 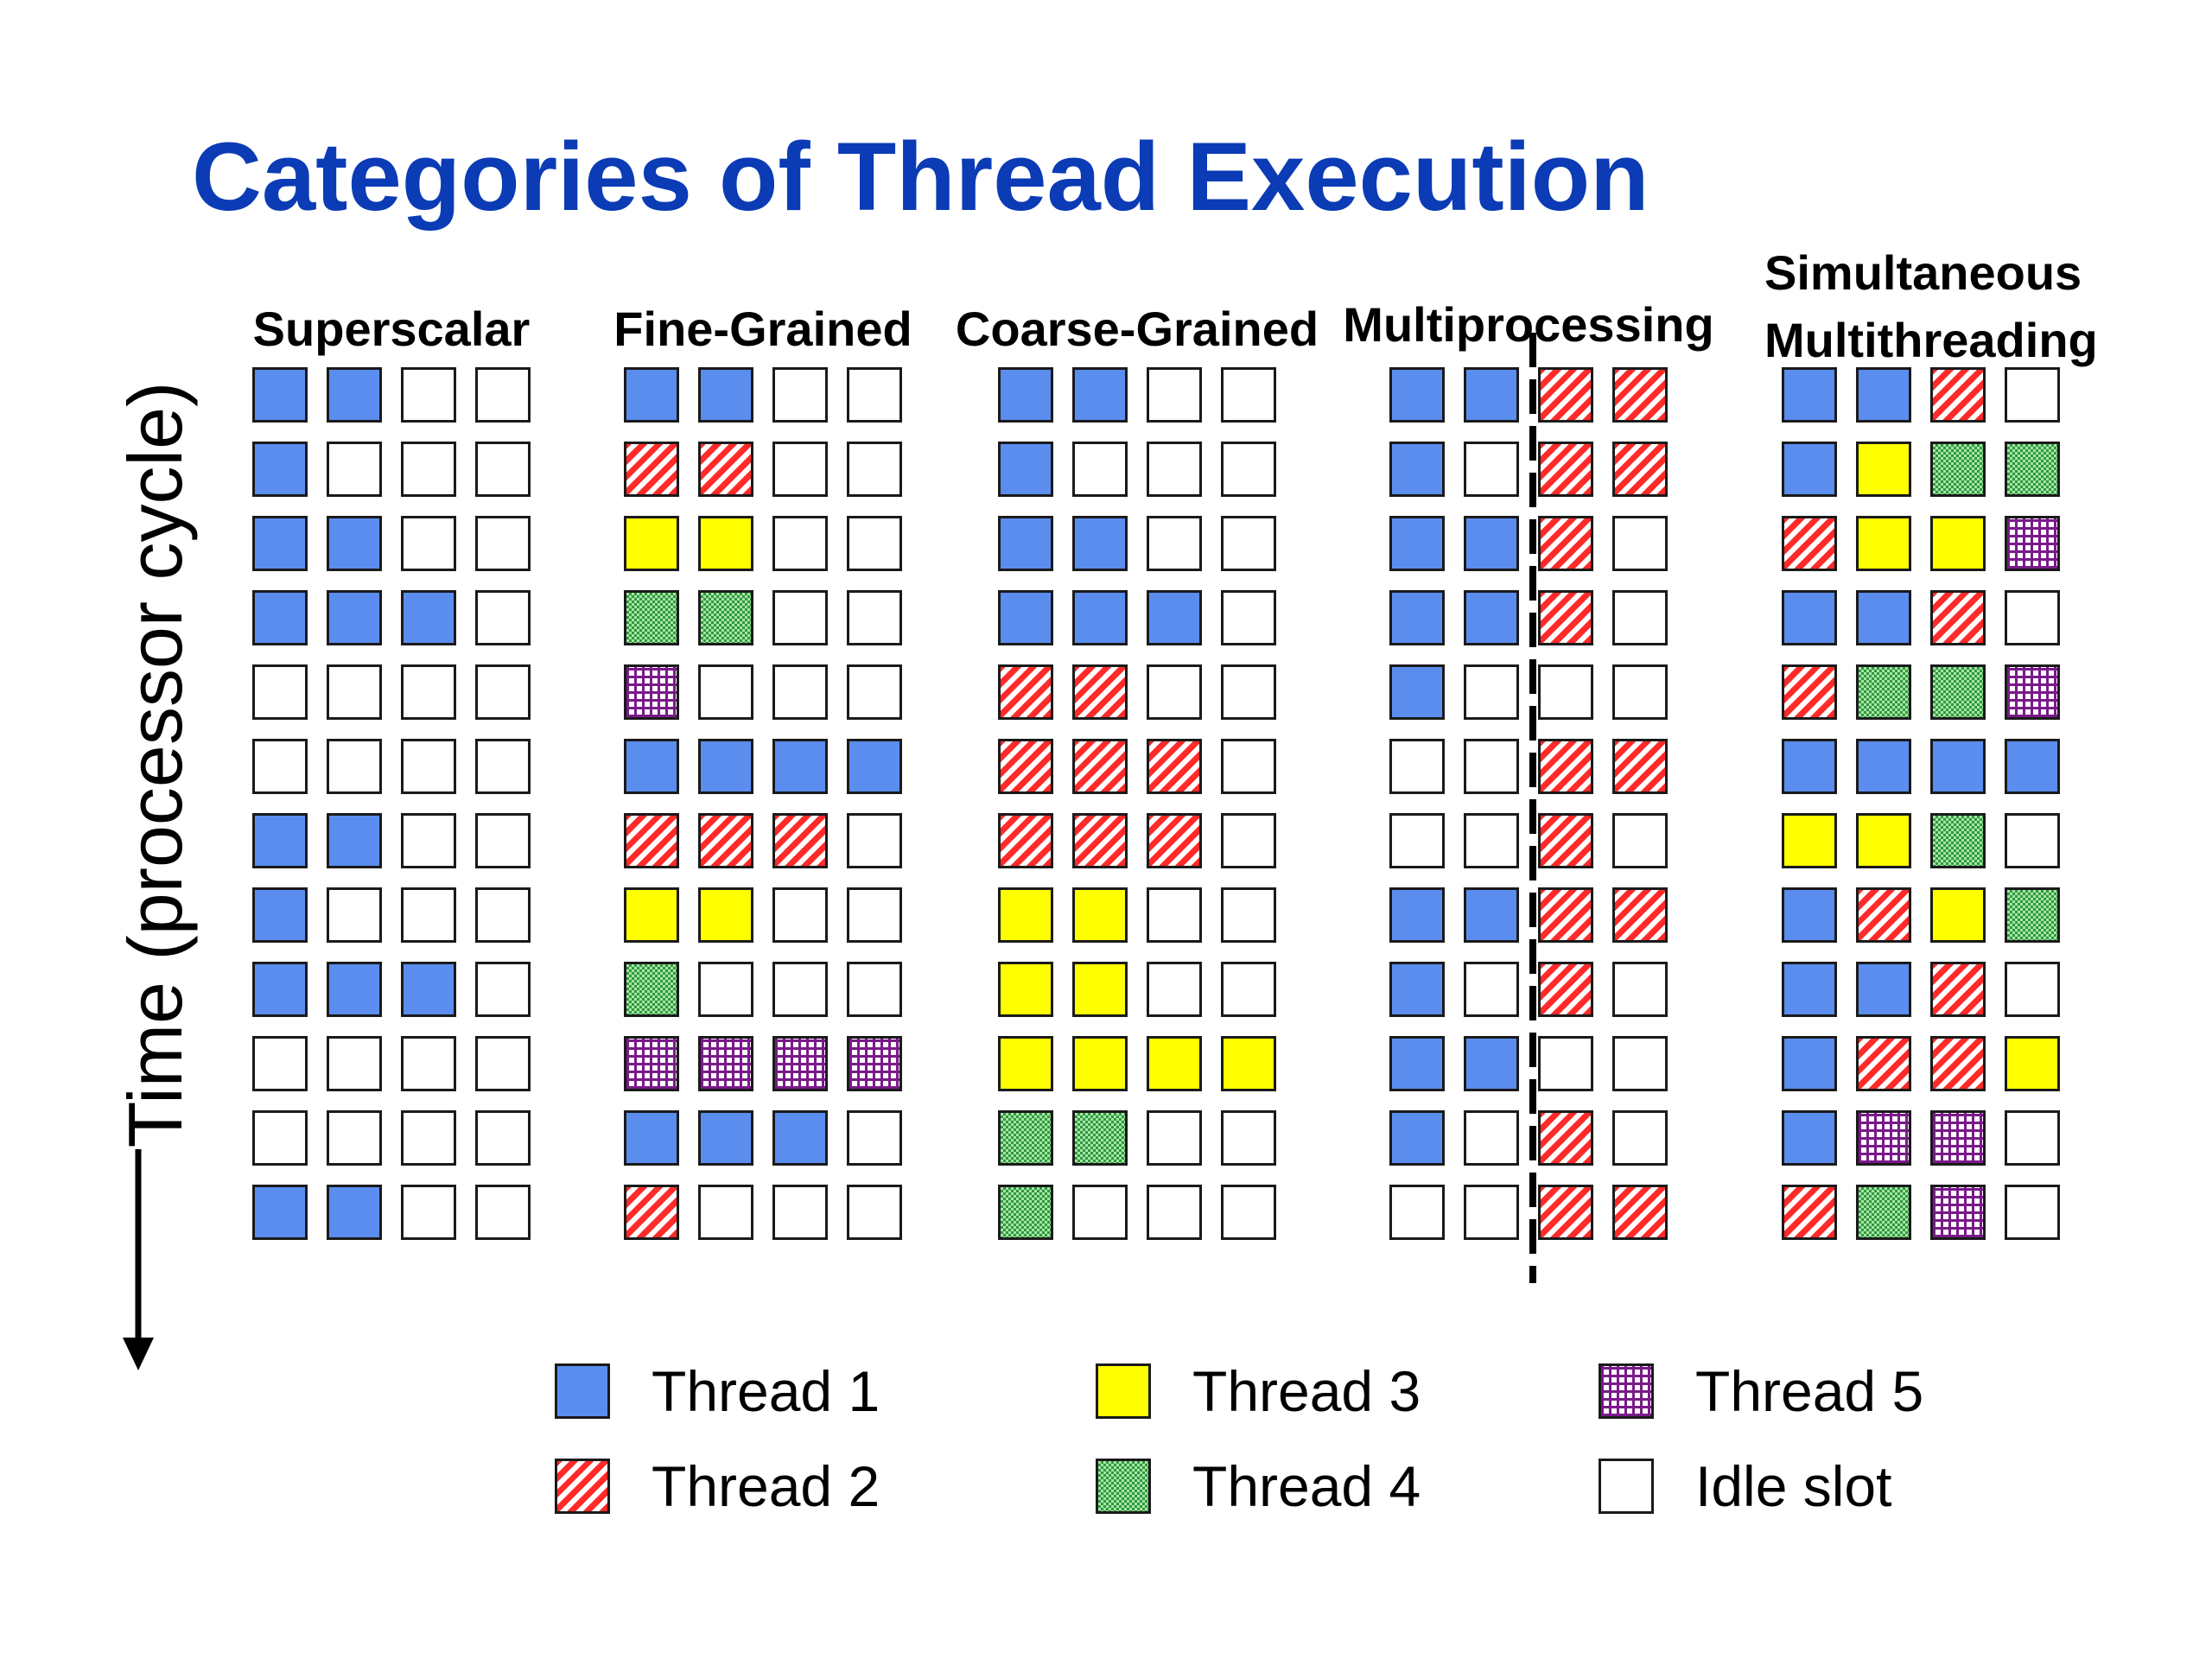 What do you see at coordinates (1137, 803) in the screenshot?
I see `slot-grid` at bounding box center [1137, 803].